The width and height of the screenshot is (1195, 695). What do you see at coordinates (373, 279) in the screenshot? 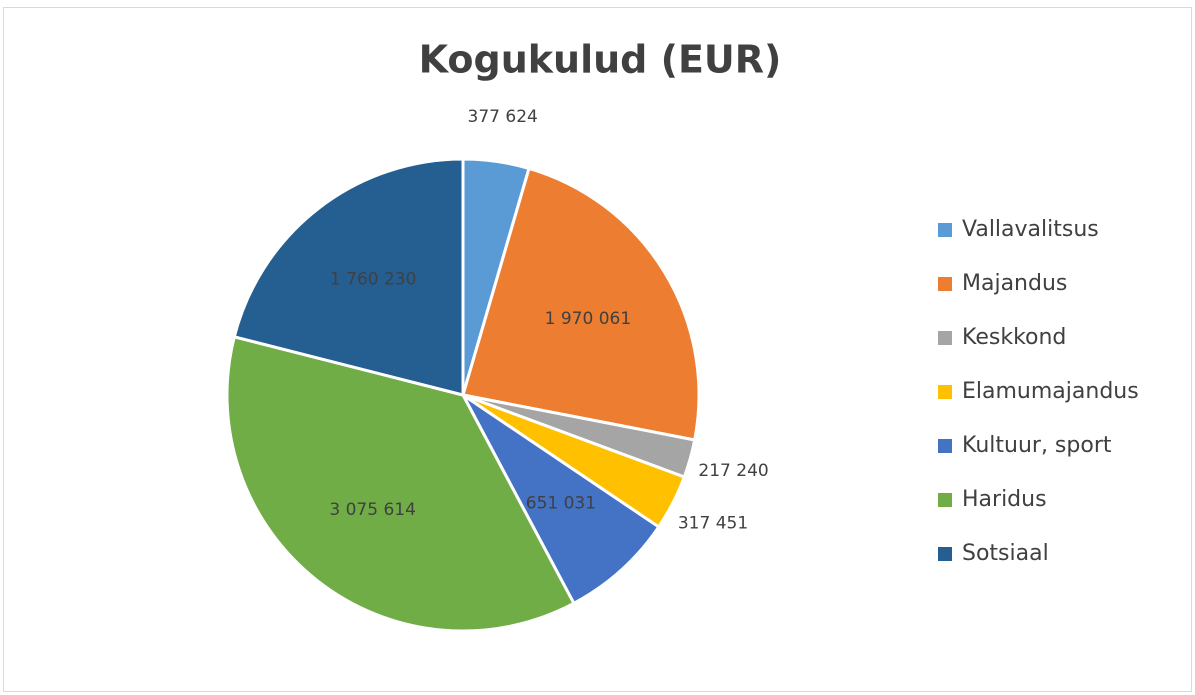
I see `data-label: 1 760 230` at bounding box center [373, 279].